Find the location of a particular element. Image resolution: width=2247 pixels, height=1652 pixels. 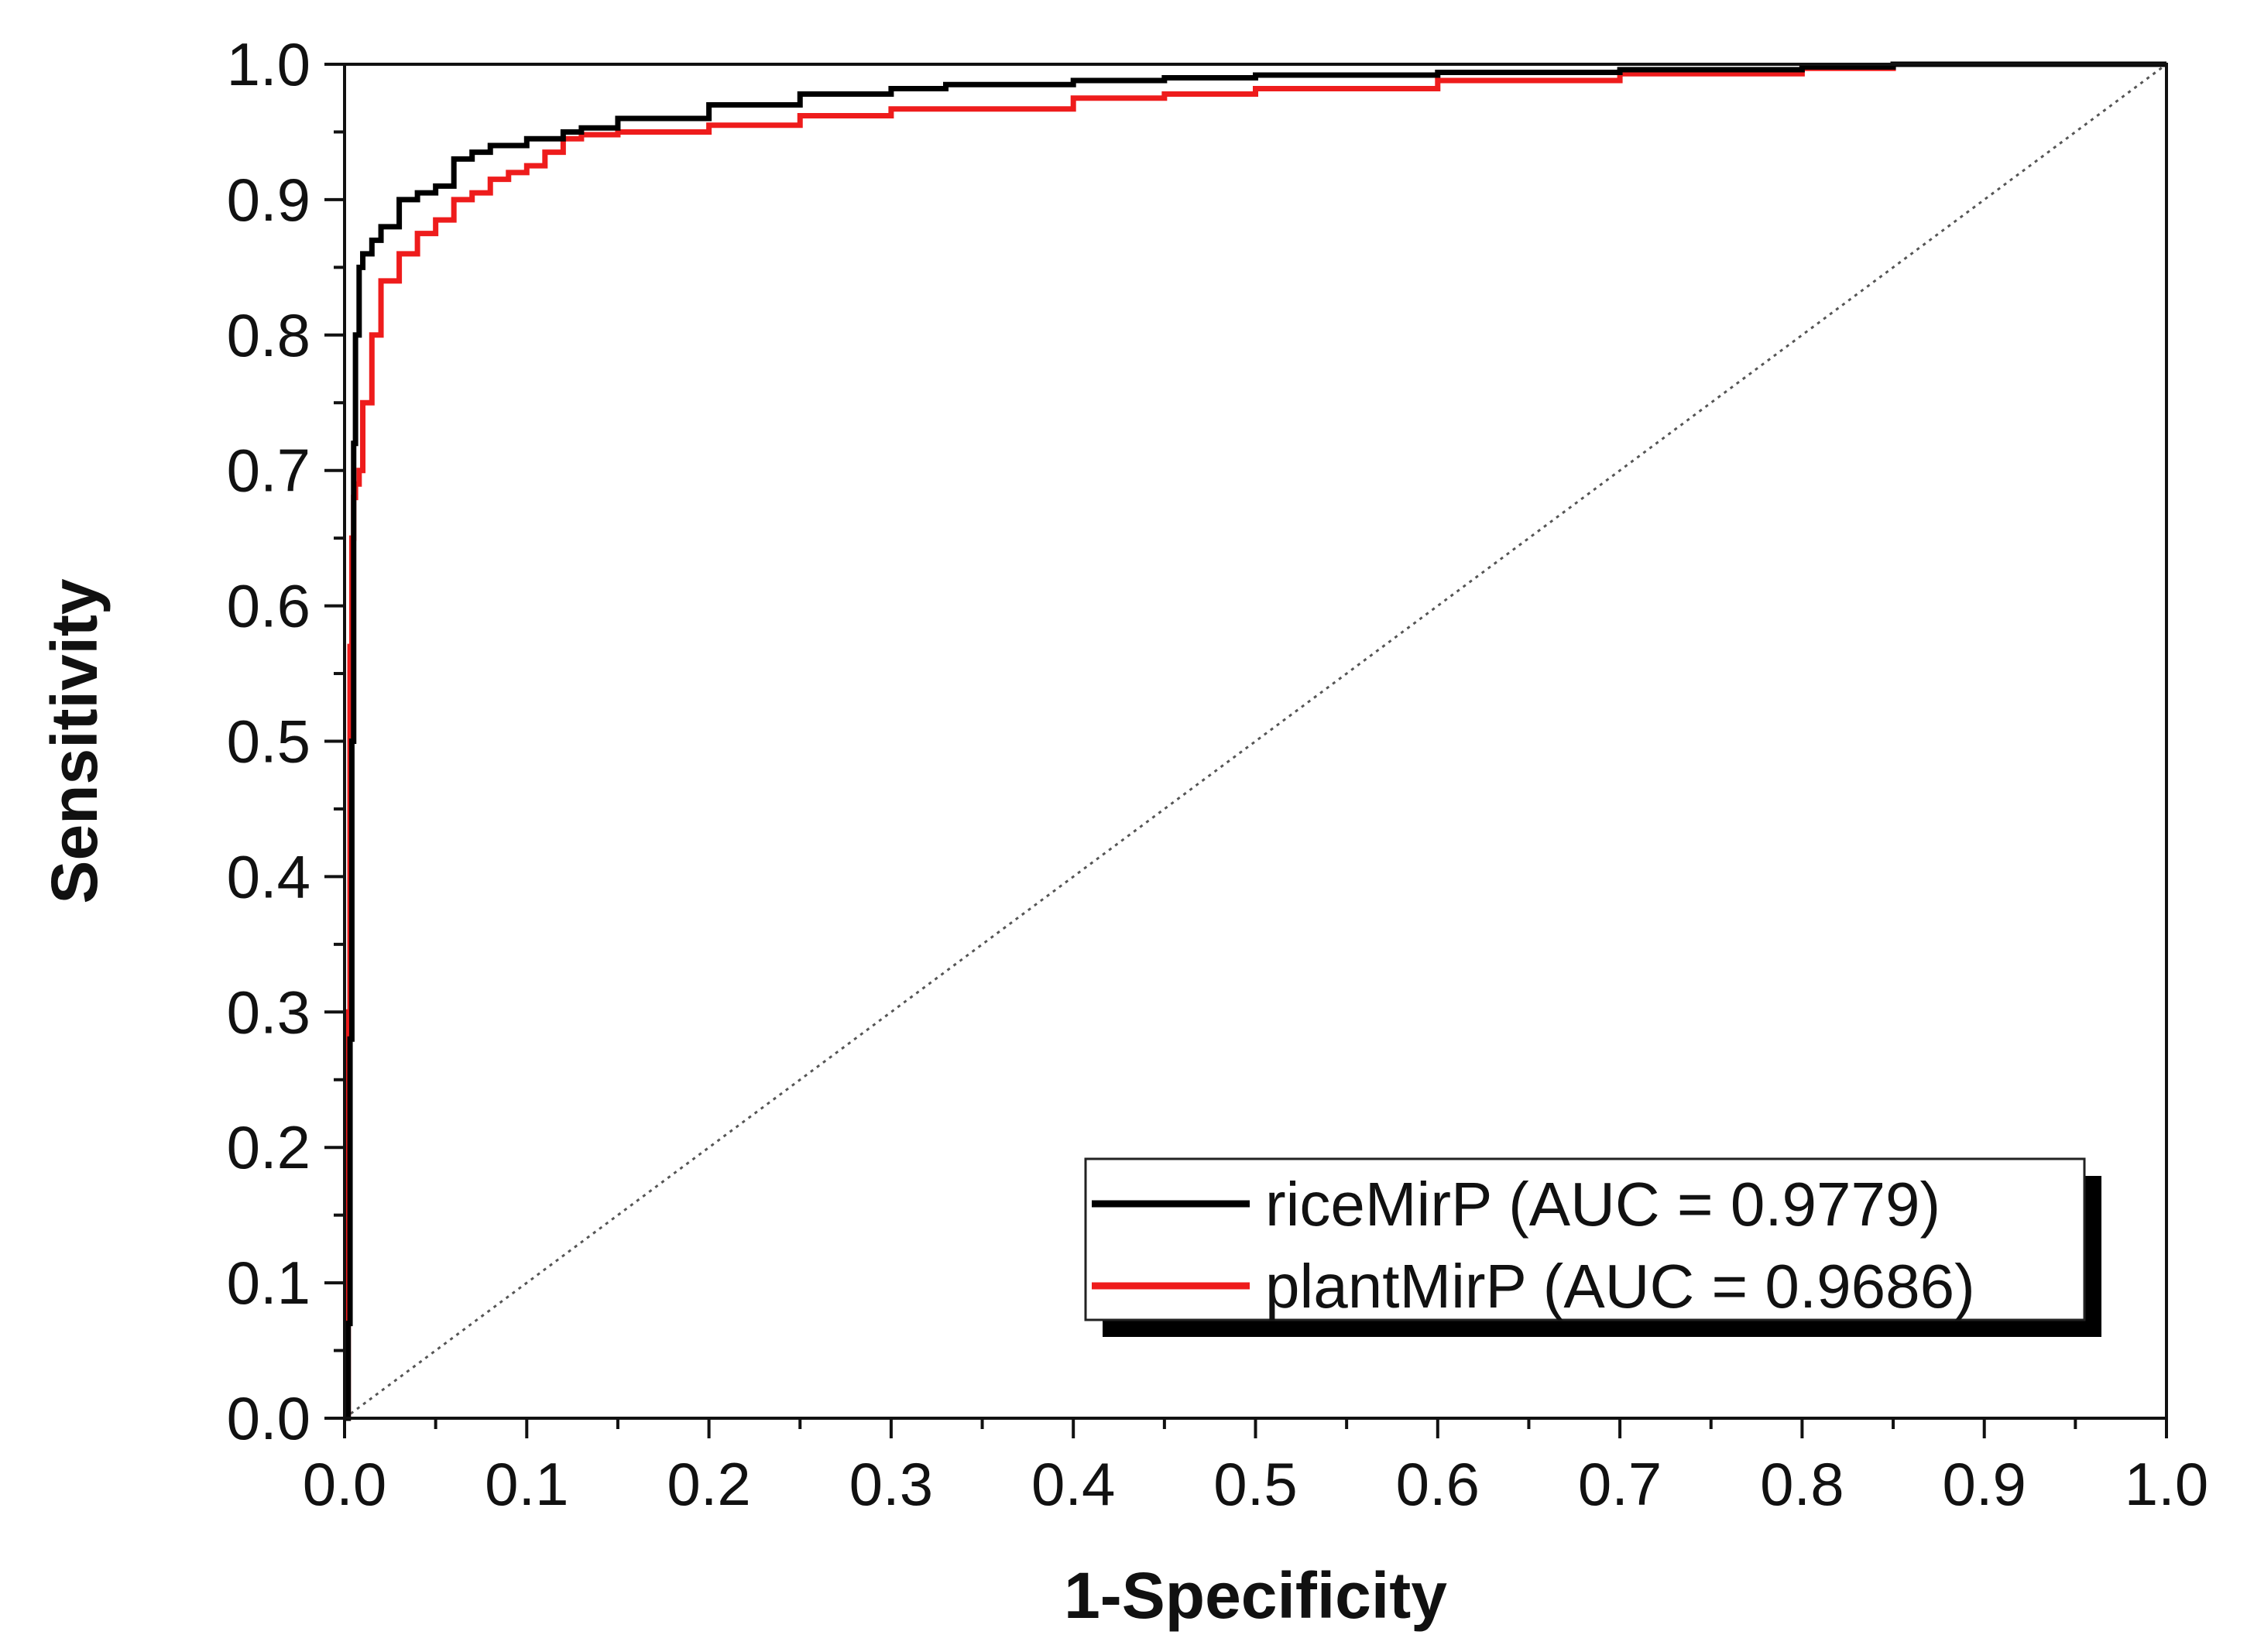

y-tick-label: 0.7 is located at coordinates (268, 471).